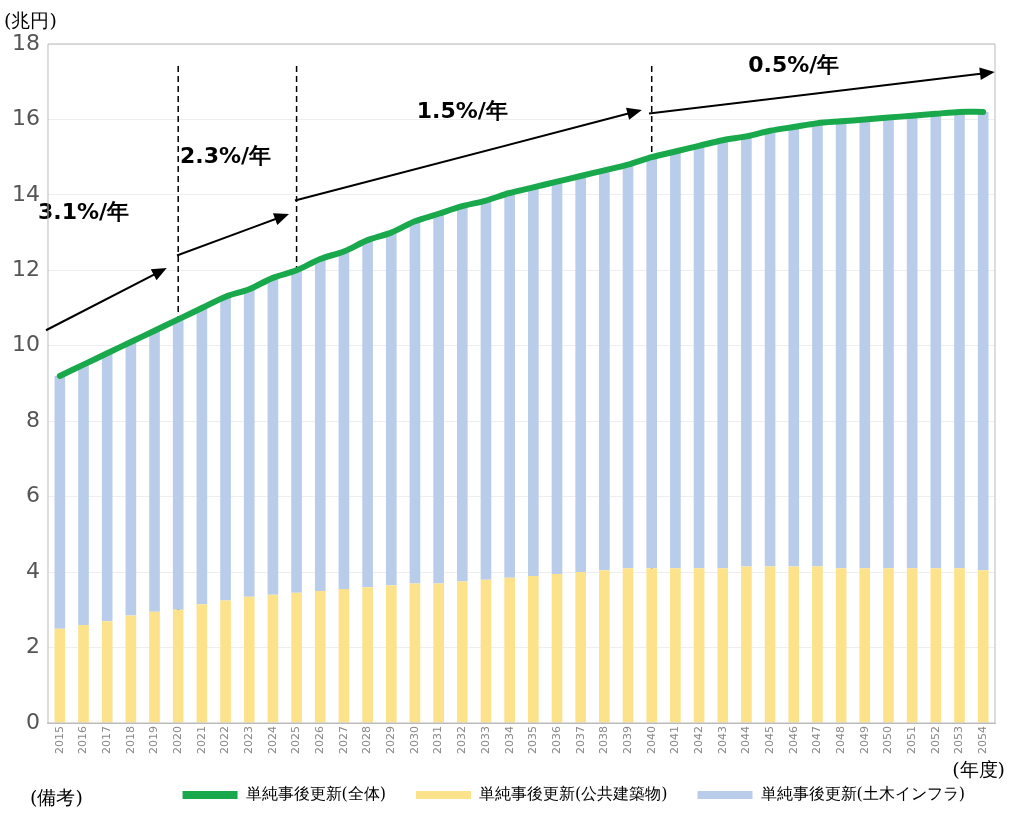 The width and height of the screenshot is (1011, 813). What do you see at coordinates (32, 646) in the screenshot?
I see `y-tick-label: 2` at bounding box center [32, 646].